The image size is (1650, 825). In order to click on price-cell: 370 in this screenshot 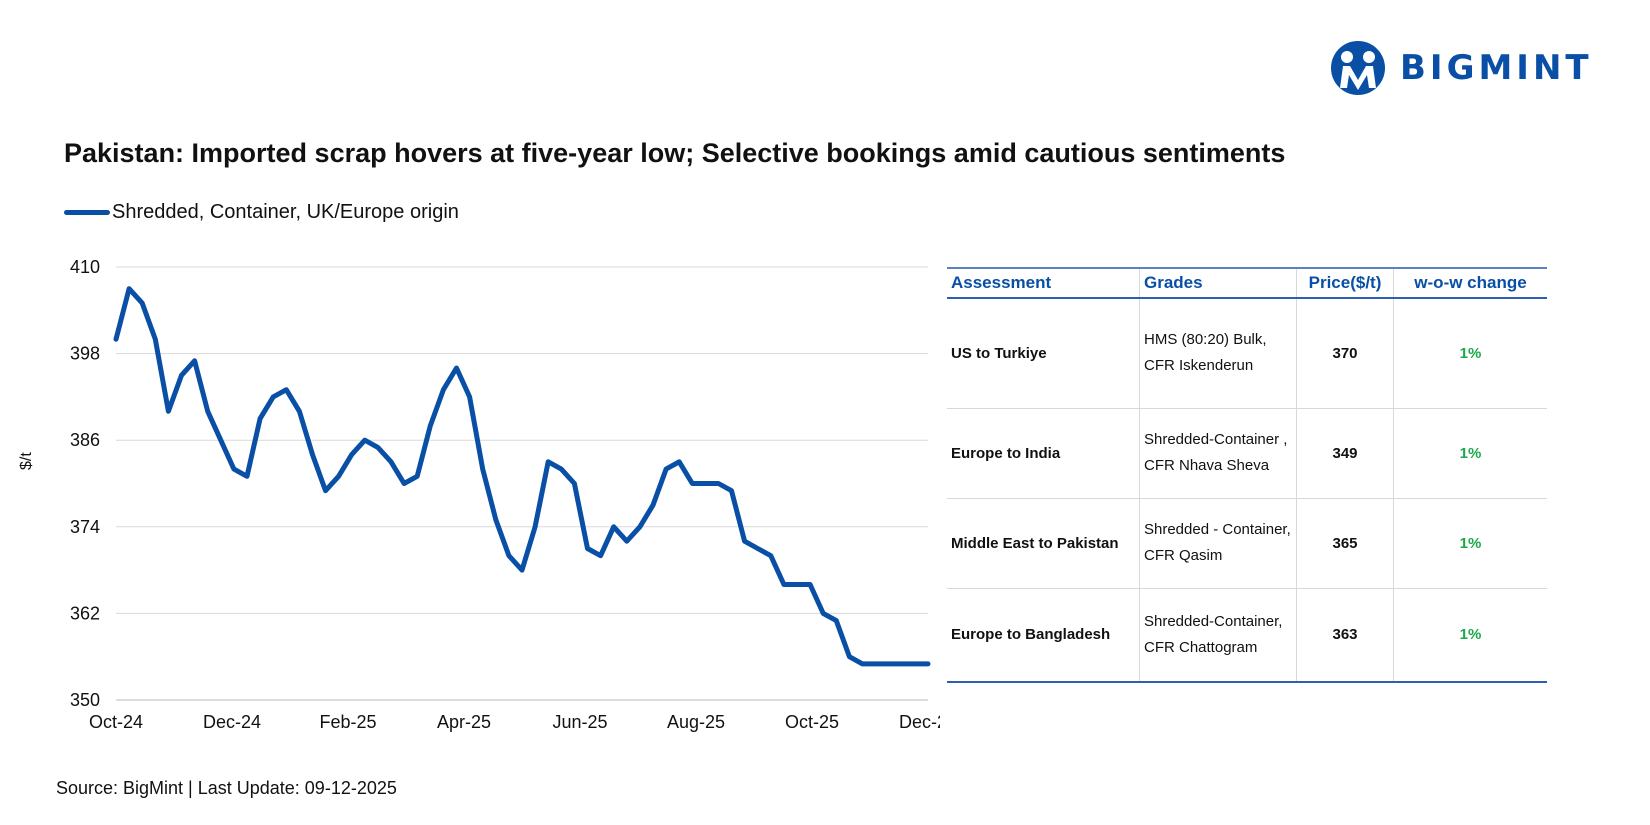, I will do `click(1345, 353)`.